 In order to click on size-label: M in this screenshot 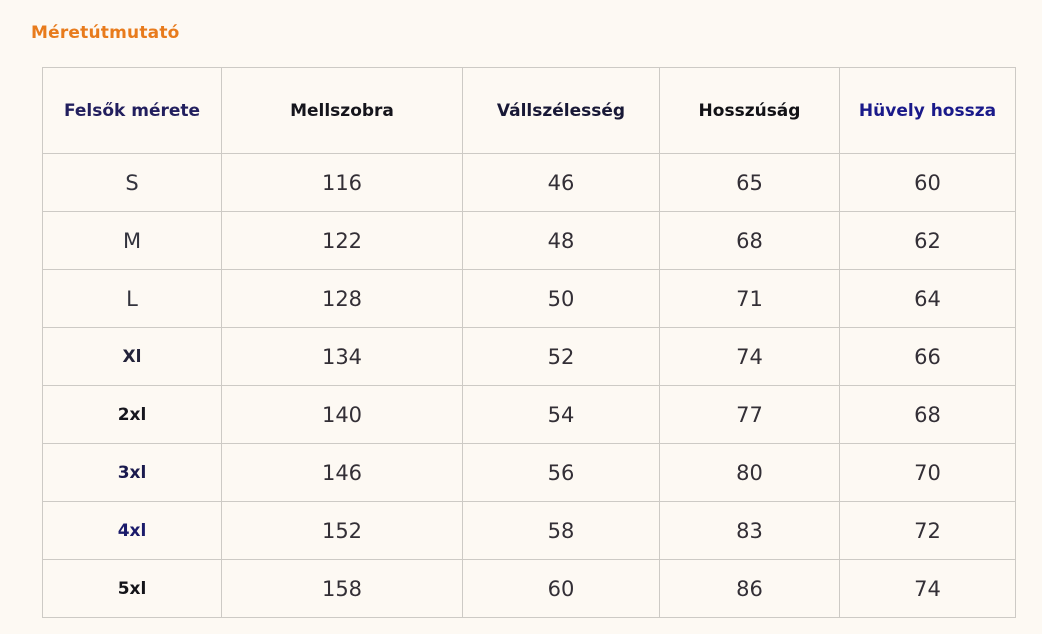, I will do `click(132, 240)`.